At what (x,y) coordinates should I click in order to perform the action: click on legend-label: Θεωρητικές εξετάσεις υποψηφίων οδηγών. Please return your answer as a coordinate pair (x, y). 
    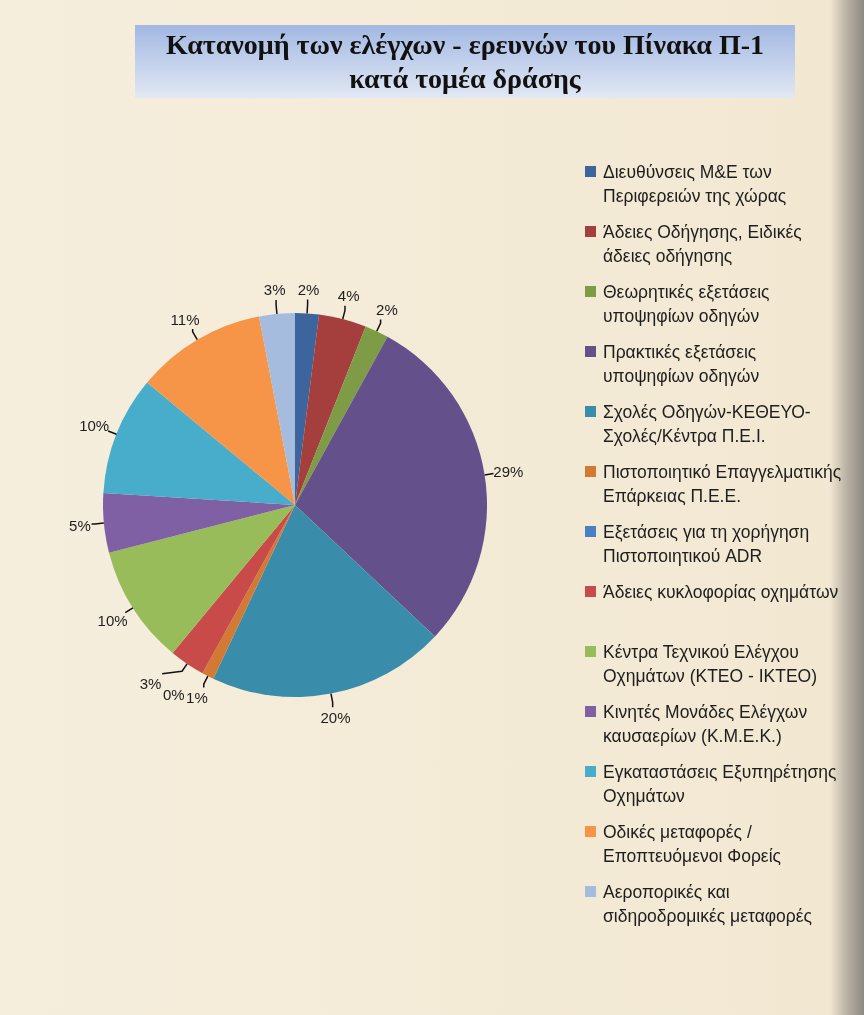
    Looking at the image, I should click on (686, 304).